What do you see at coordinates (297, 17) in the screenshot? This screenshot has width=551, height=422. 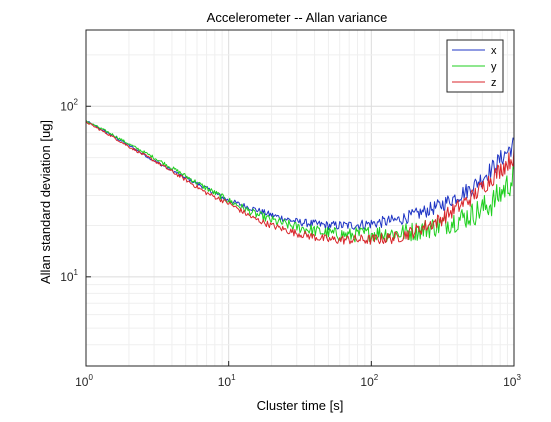 I see `chart-title: Accelerometer -- Allan variance` at bounding box center [297, 17].